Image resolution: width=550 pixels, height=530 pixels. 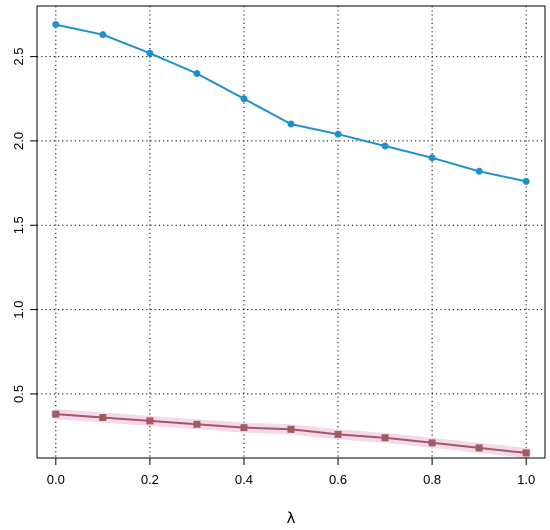 I want to click on y-tick-label: 2.5, so click(x=18, y=57).